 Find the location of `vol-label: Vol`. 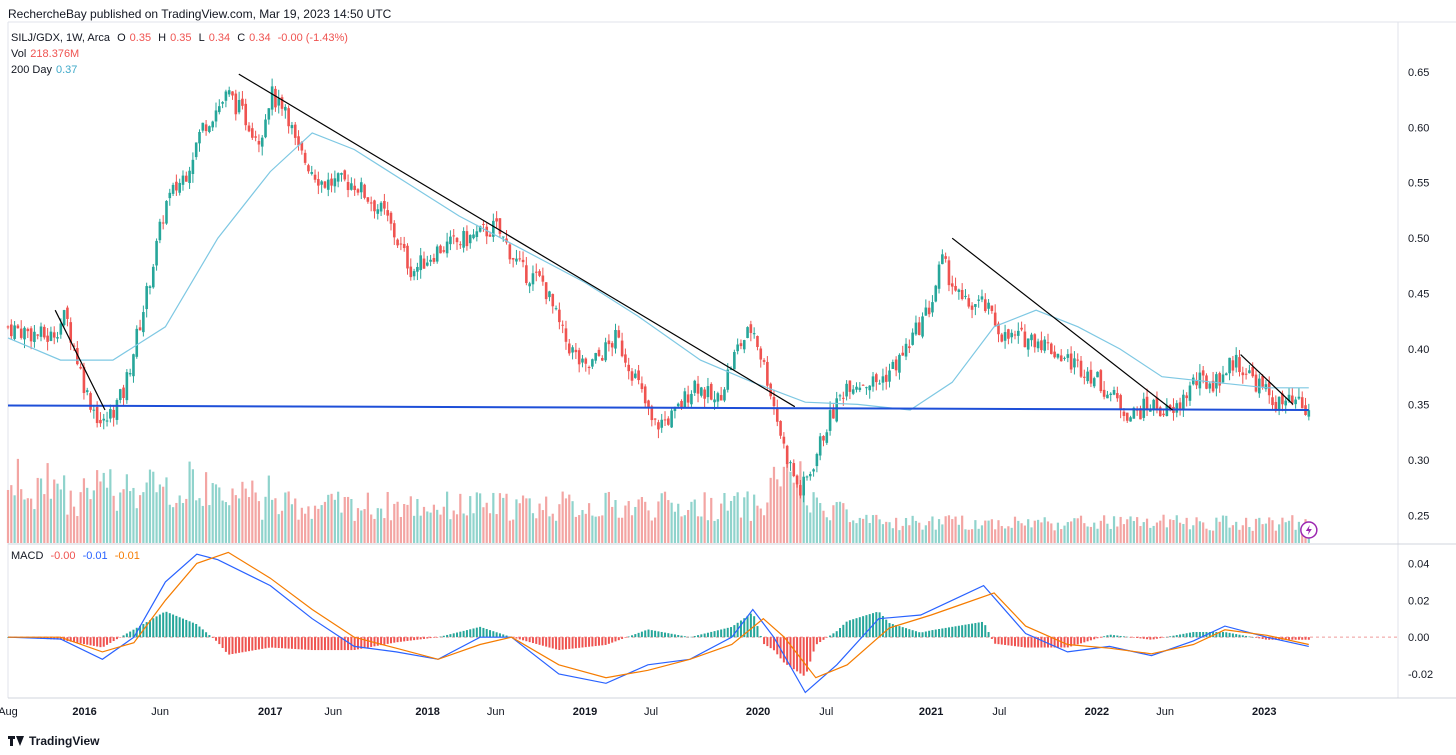

vol-label: Vol is located at coordinates (19, 54).